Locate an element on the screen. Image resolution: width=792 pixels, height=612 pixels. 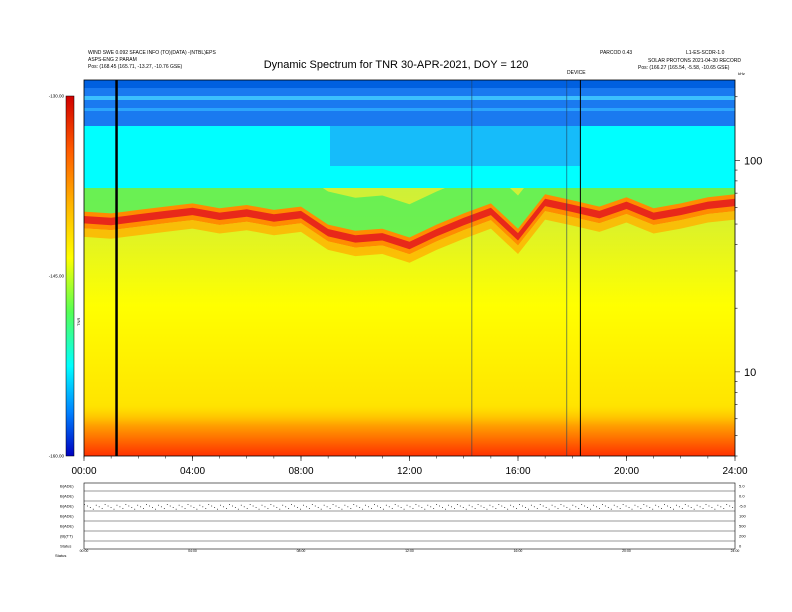
lower-panel-row-label: Status is located at coordinates (65, 546).